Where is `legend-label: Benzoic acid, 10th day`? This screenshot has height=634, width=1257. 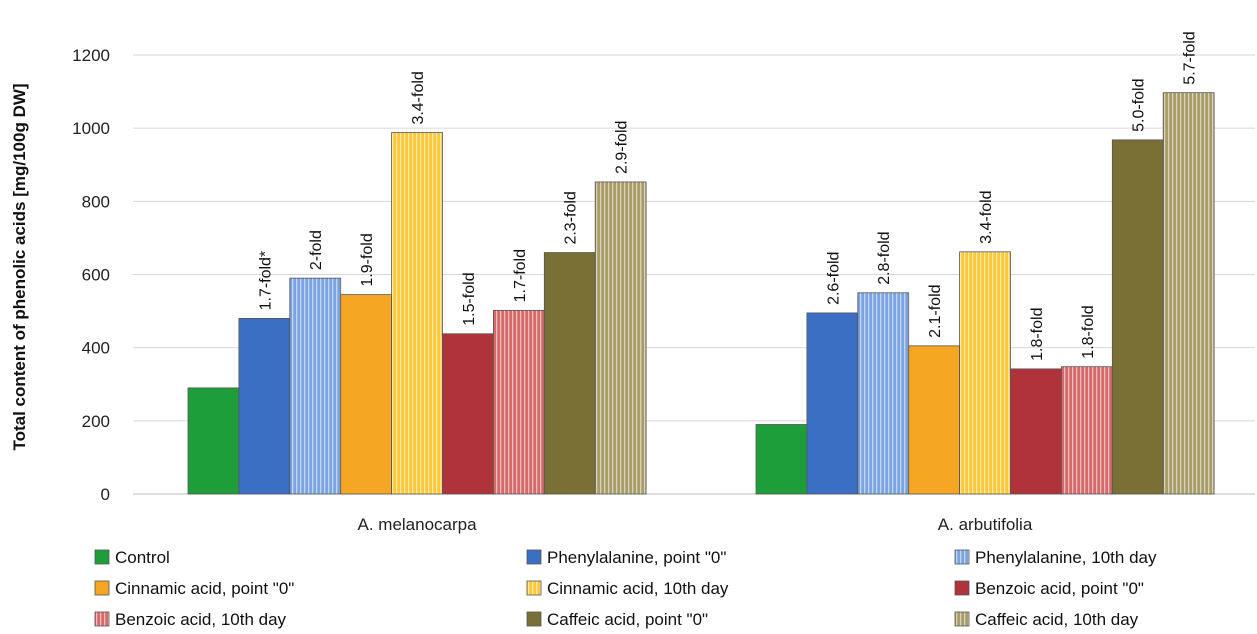 legend-label: Benzoic acid, 10th day is located at coordinates (201, 619).